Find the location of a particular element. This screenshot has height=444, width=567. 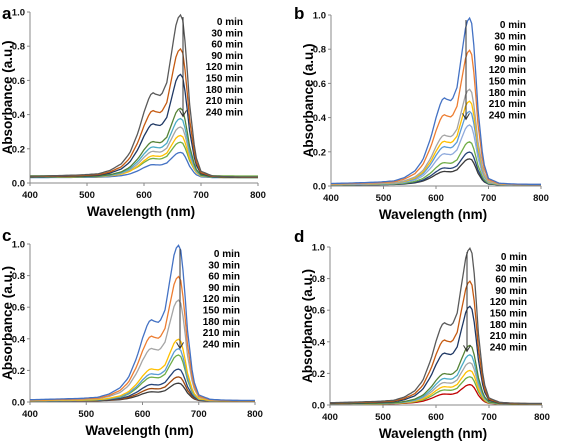

series-line-240-min is located at coordinates (144, 165).